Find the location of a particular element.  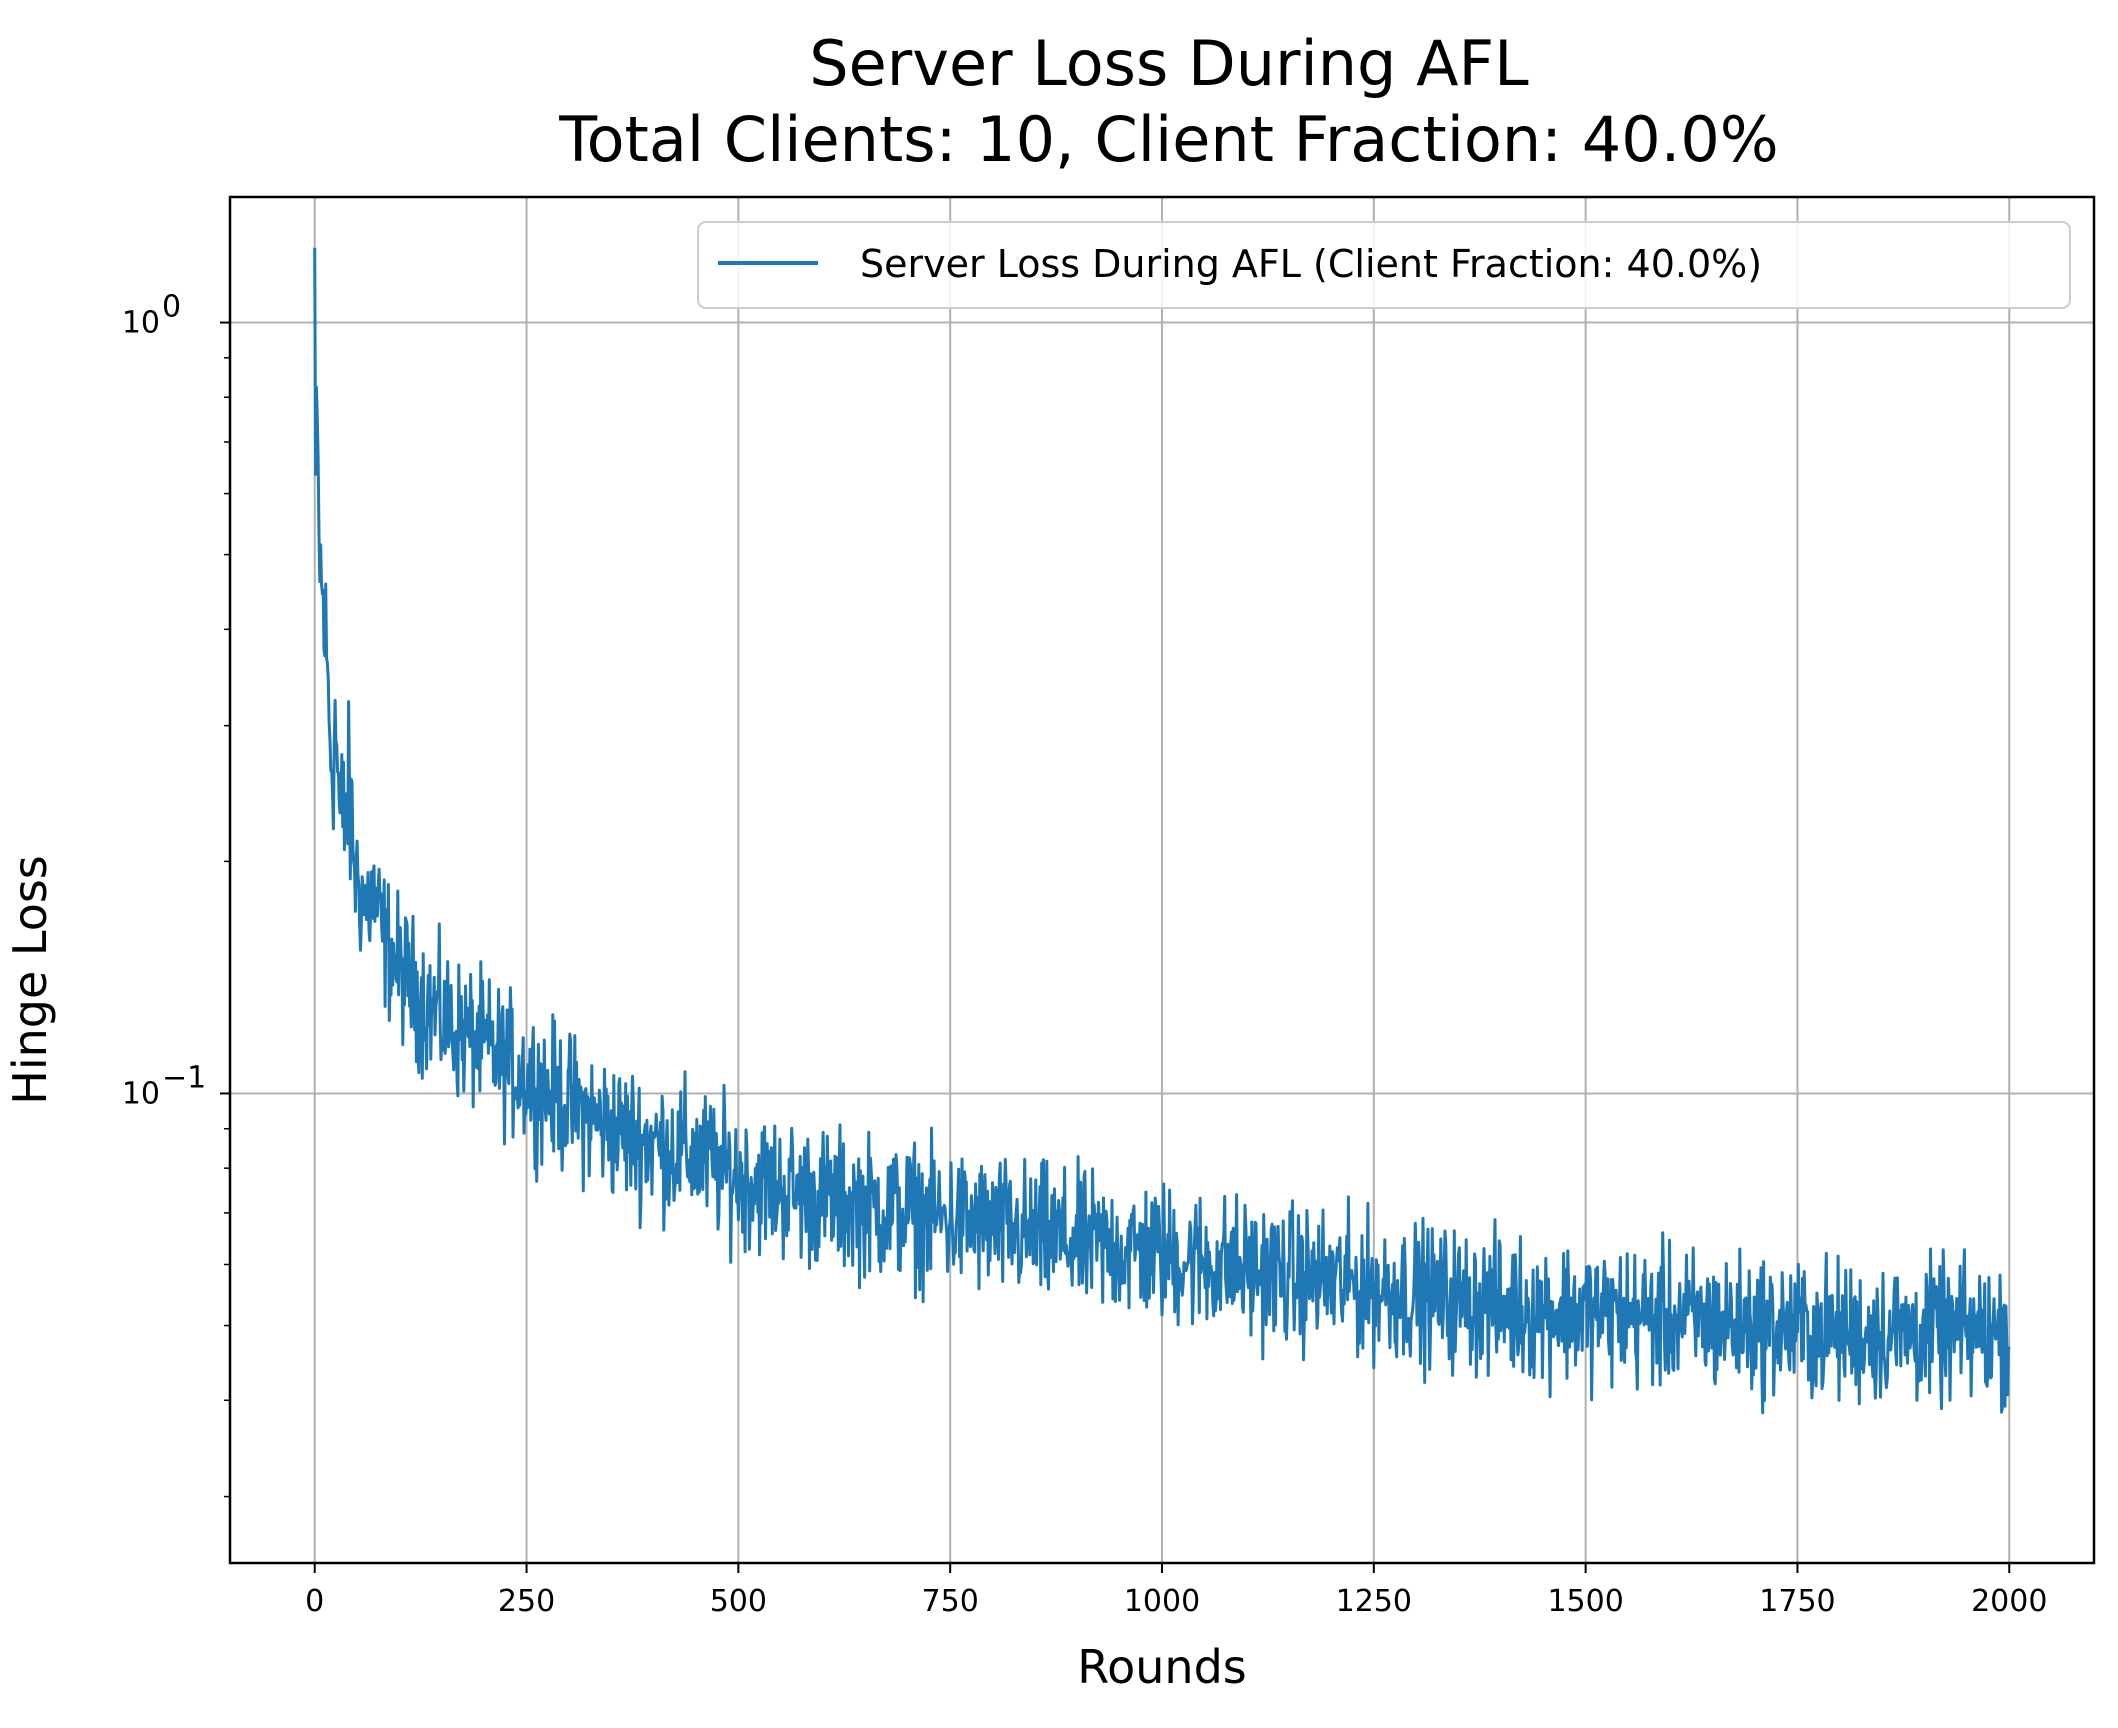

x-tick-label: 2000 is located at coordinates (2009, 1601).